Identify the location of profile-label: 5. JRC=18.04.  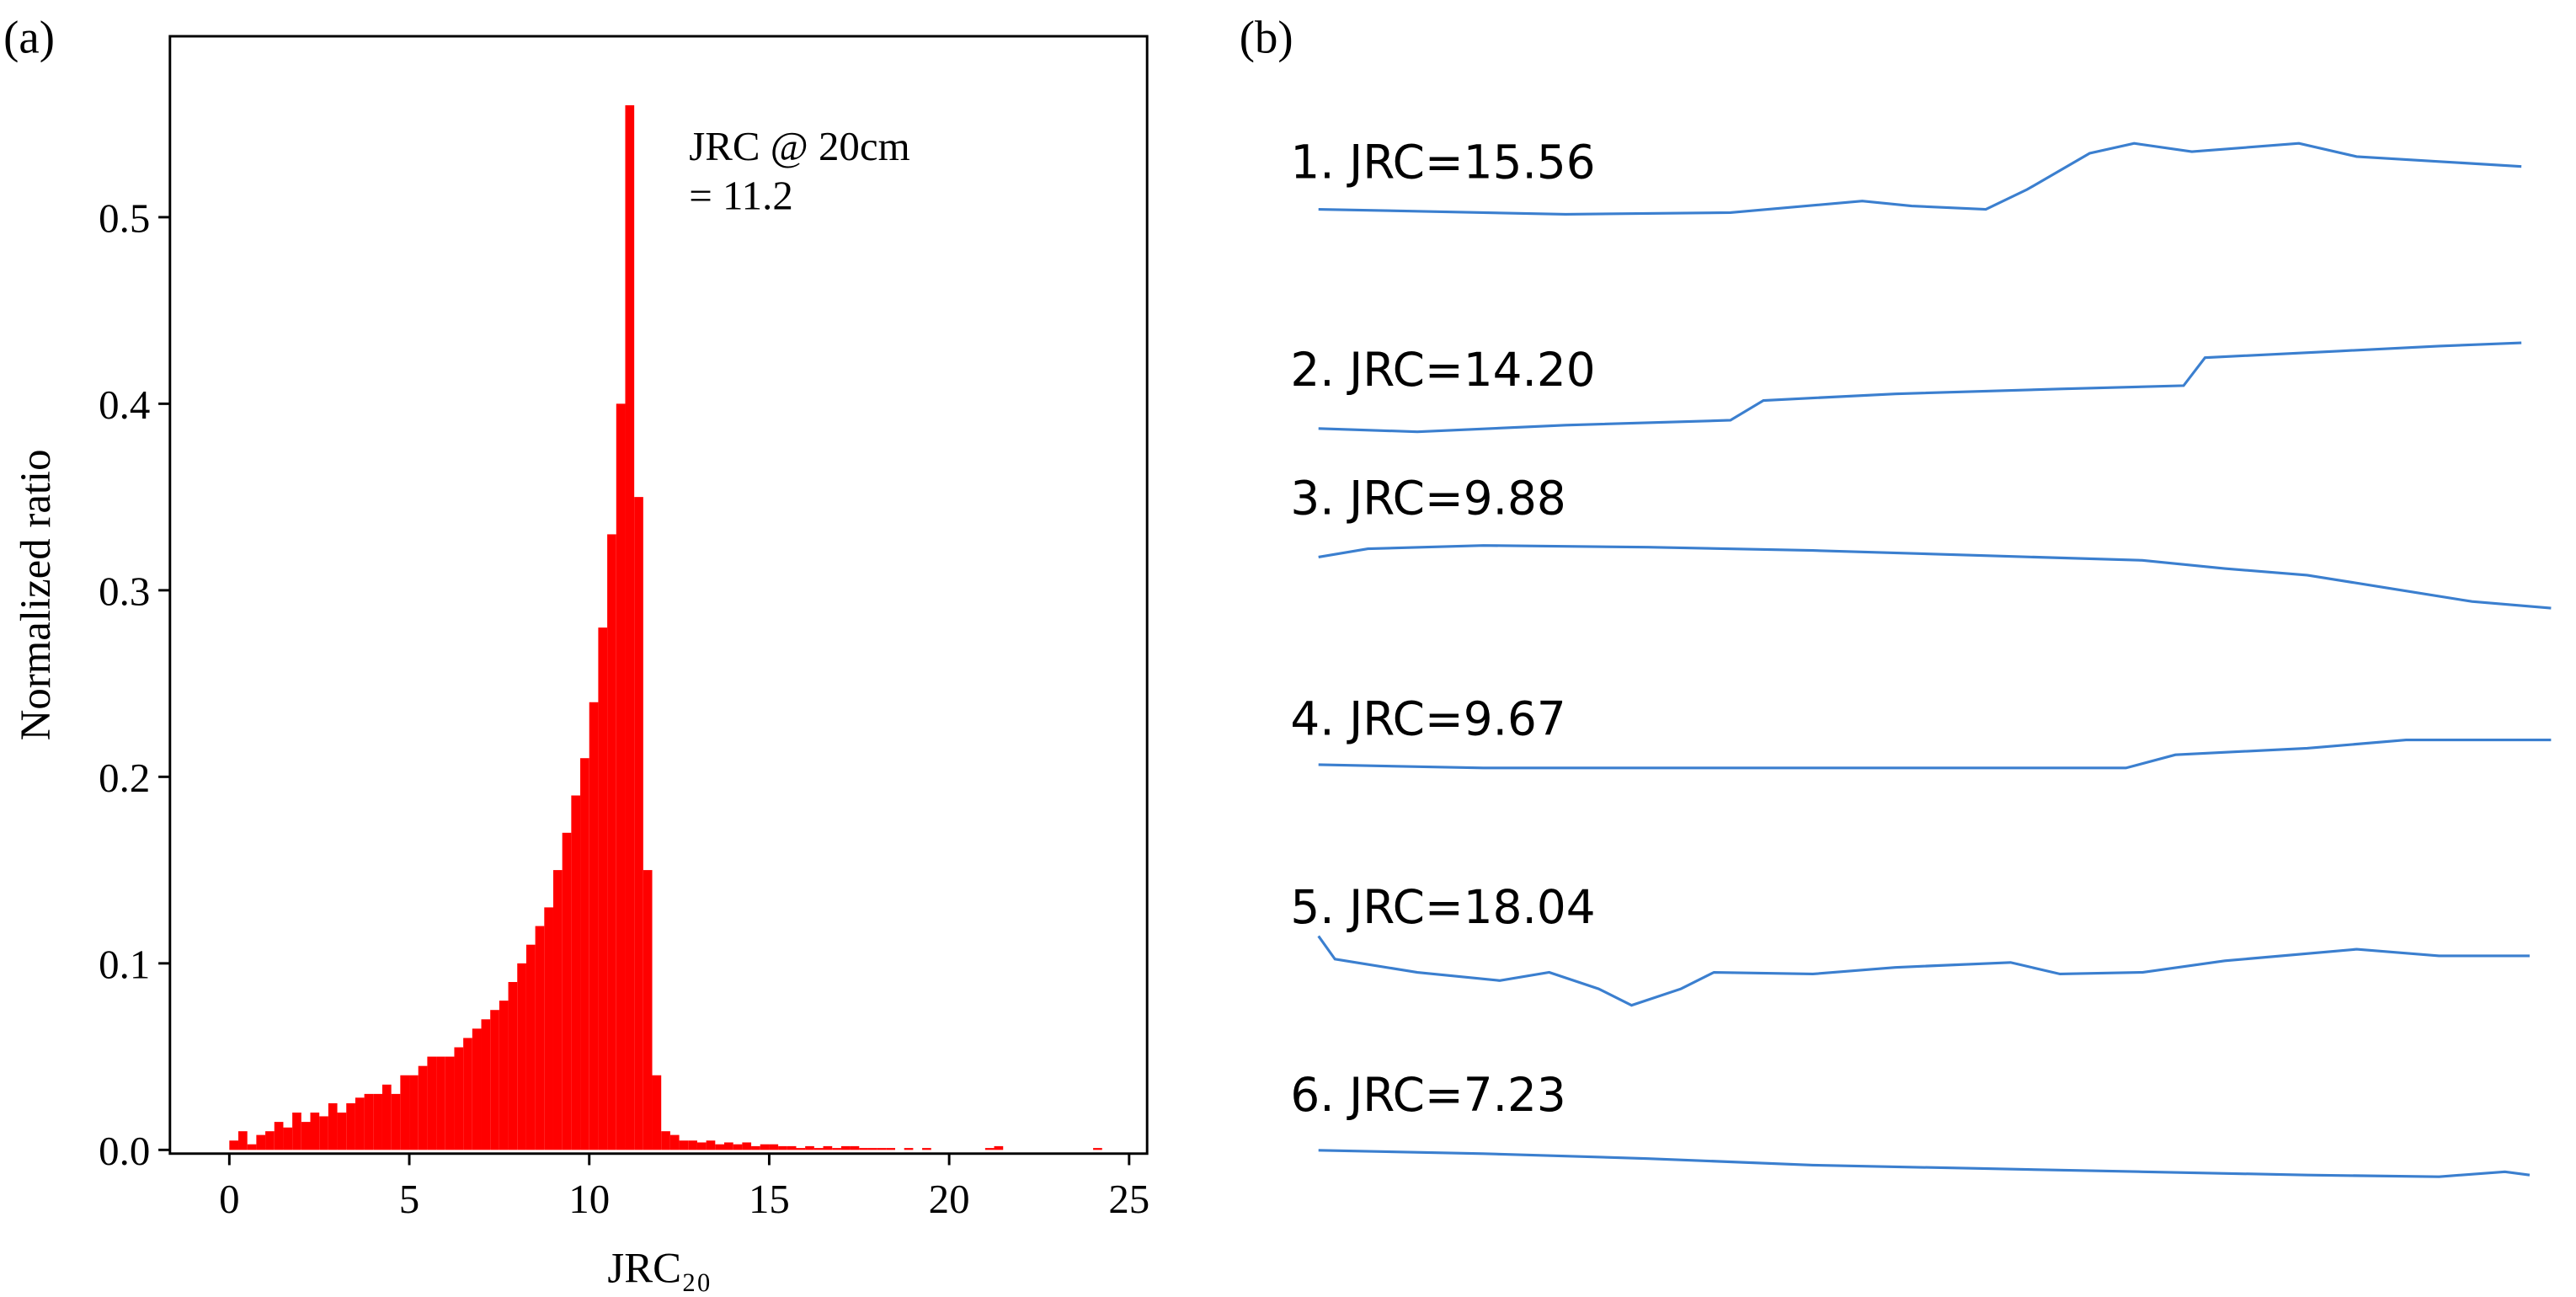
(1442, 907).